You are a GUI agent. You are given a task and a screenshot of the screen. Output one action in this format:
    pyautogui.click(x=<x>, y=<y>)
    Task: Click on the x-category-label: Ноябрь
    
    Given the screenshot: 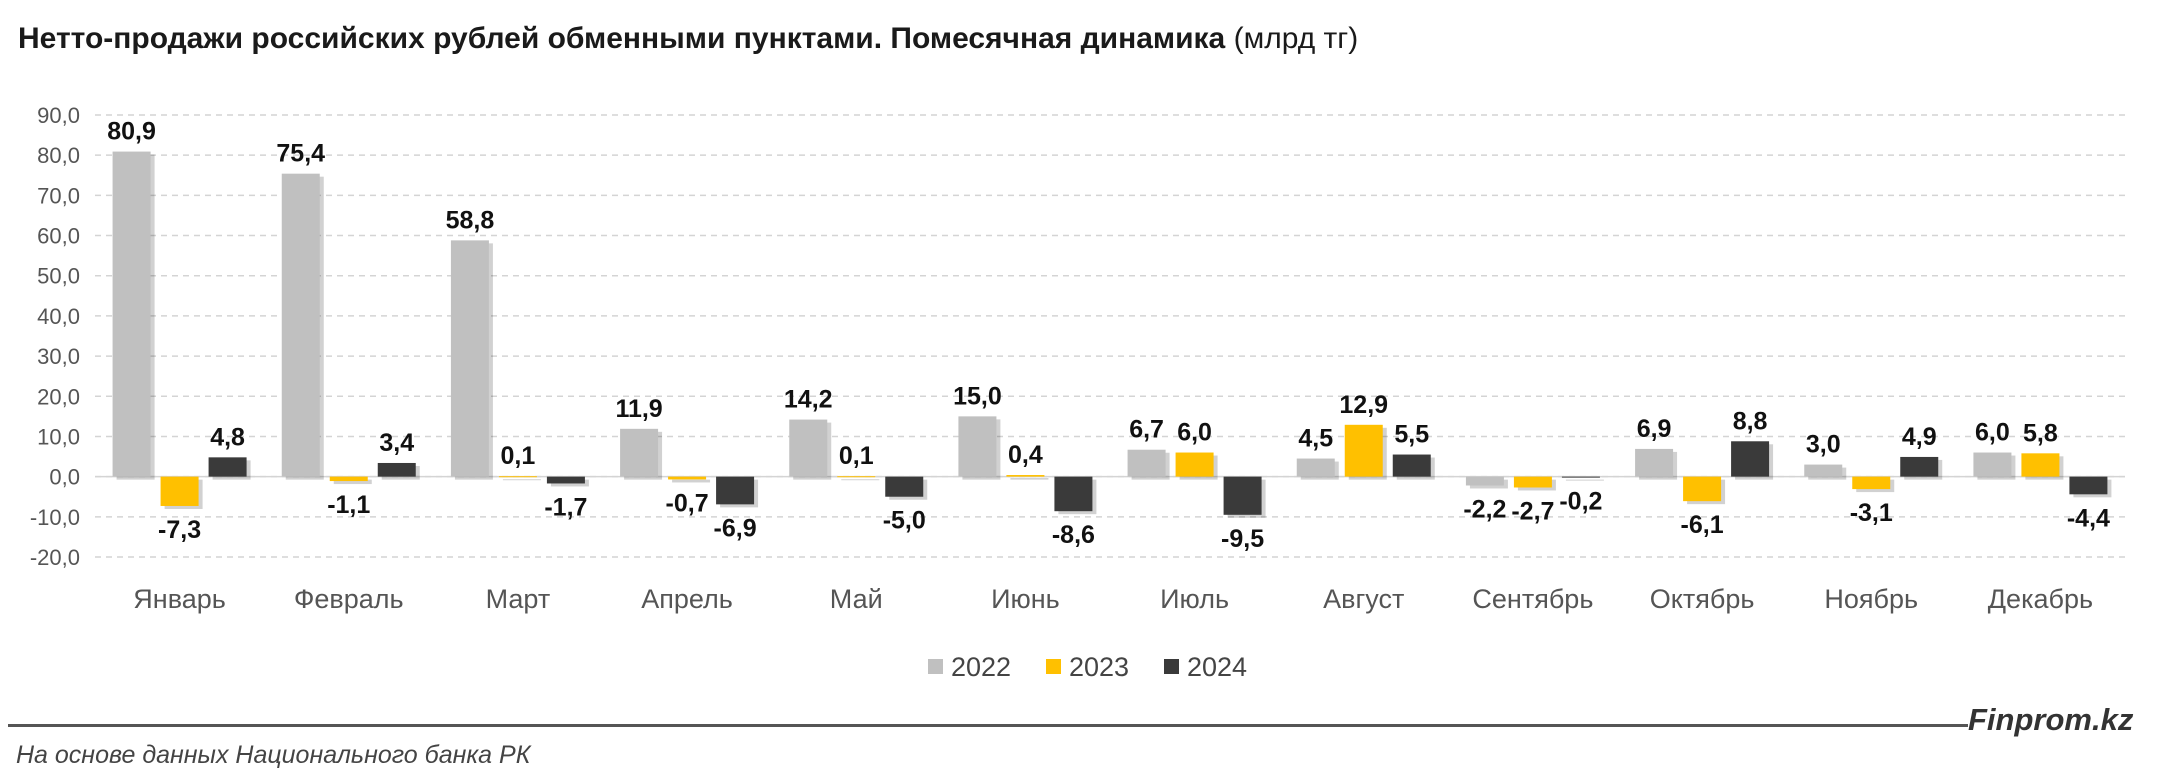 What is the action you would take?
    pyautogui.click(x=1871, y=599)
    